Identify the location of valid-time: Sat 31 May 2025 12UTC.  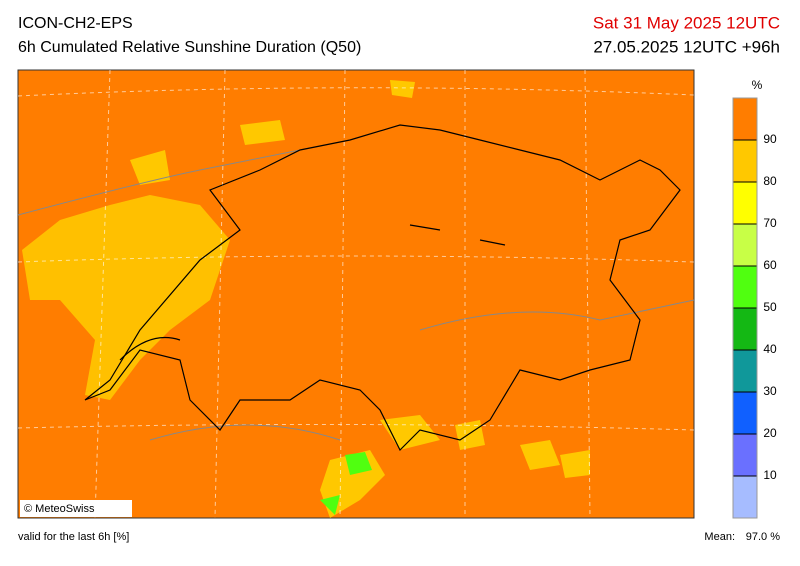
(686, 22).